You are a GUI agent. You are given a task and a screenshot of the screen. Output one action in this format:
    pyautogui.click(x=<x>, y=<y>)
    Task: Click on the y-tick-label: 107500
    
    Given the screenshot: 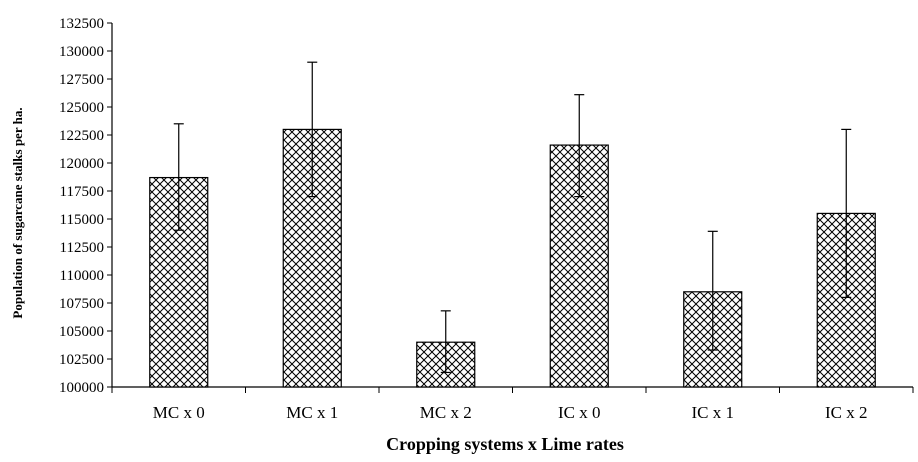 What is the action you would take?
    pyautogui.click(x=81, y=304)
    